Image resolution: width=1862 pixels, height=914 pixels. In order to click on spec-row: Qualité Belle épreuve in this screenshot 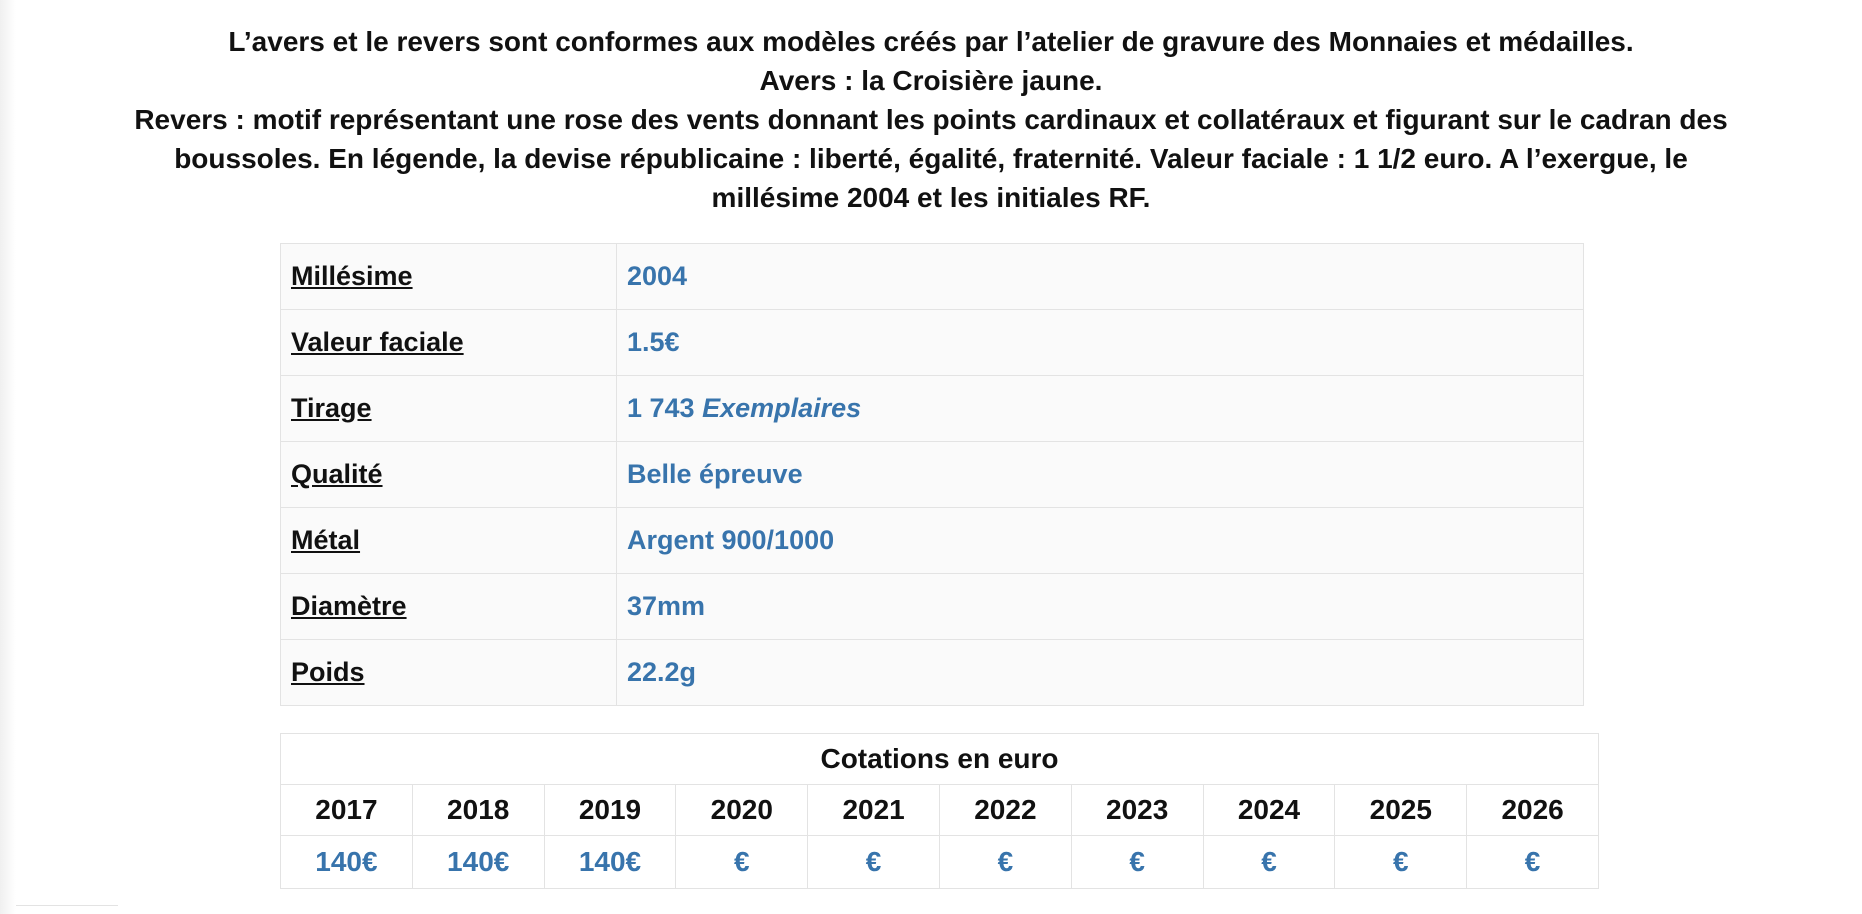, I will do `click(932, 474)`.